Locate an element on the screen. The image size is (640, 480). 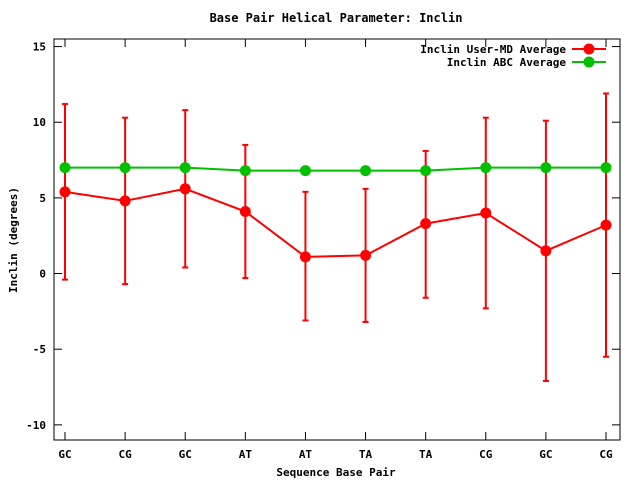
y-tick-label: -10 is located at coordinates (36, 425).